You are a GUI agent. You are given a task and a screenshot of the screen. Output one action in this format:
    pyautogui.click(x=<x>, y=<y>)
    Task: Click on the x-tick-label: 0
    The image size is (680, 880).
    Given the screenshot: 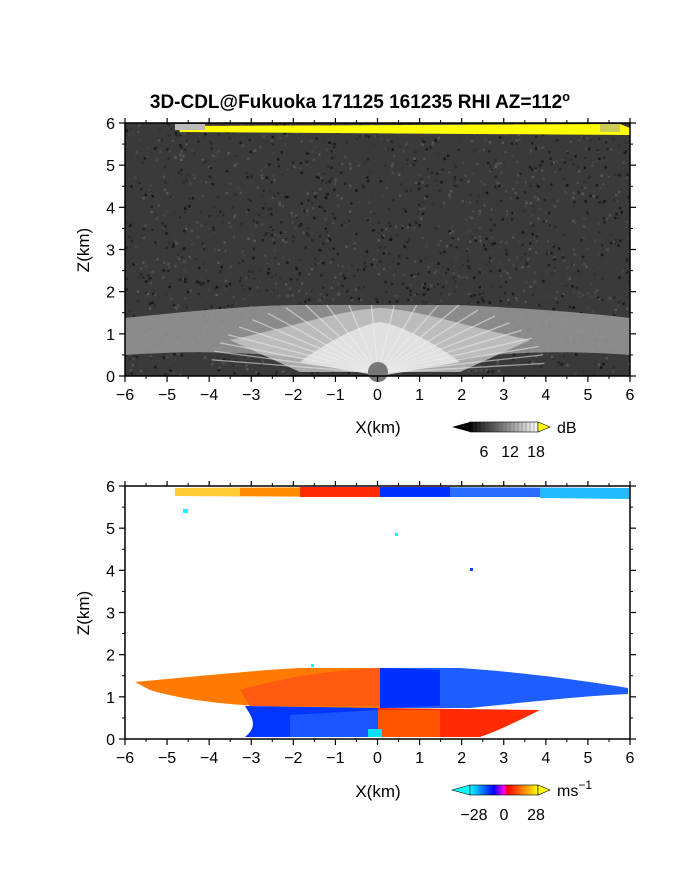 What is the action you would take?
    pyautogui.click(x=377, y=395)
    